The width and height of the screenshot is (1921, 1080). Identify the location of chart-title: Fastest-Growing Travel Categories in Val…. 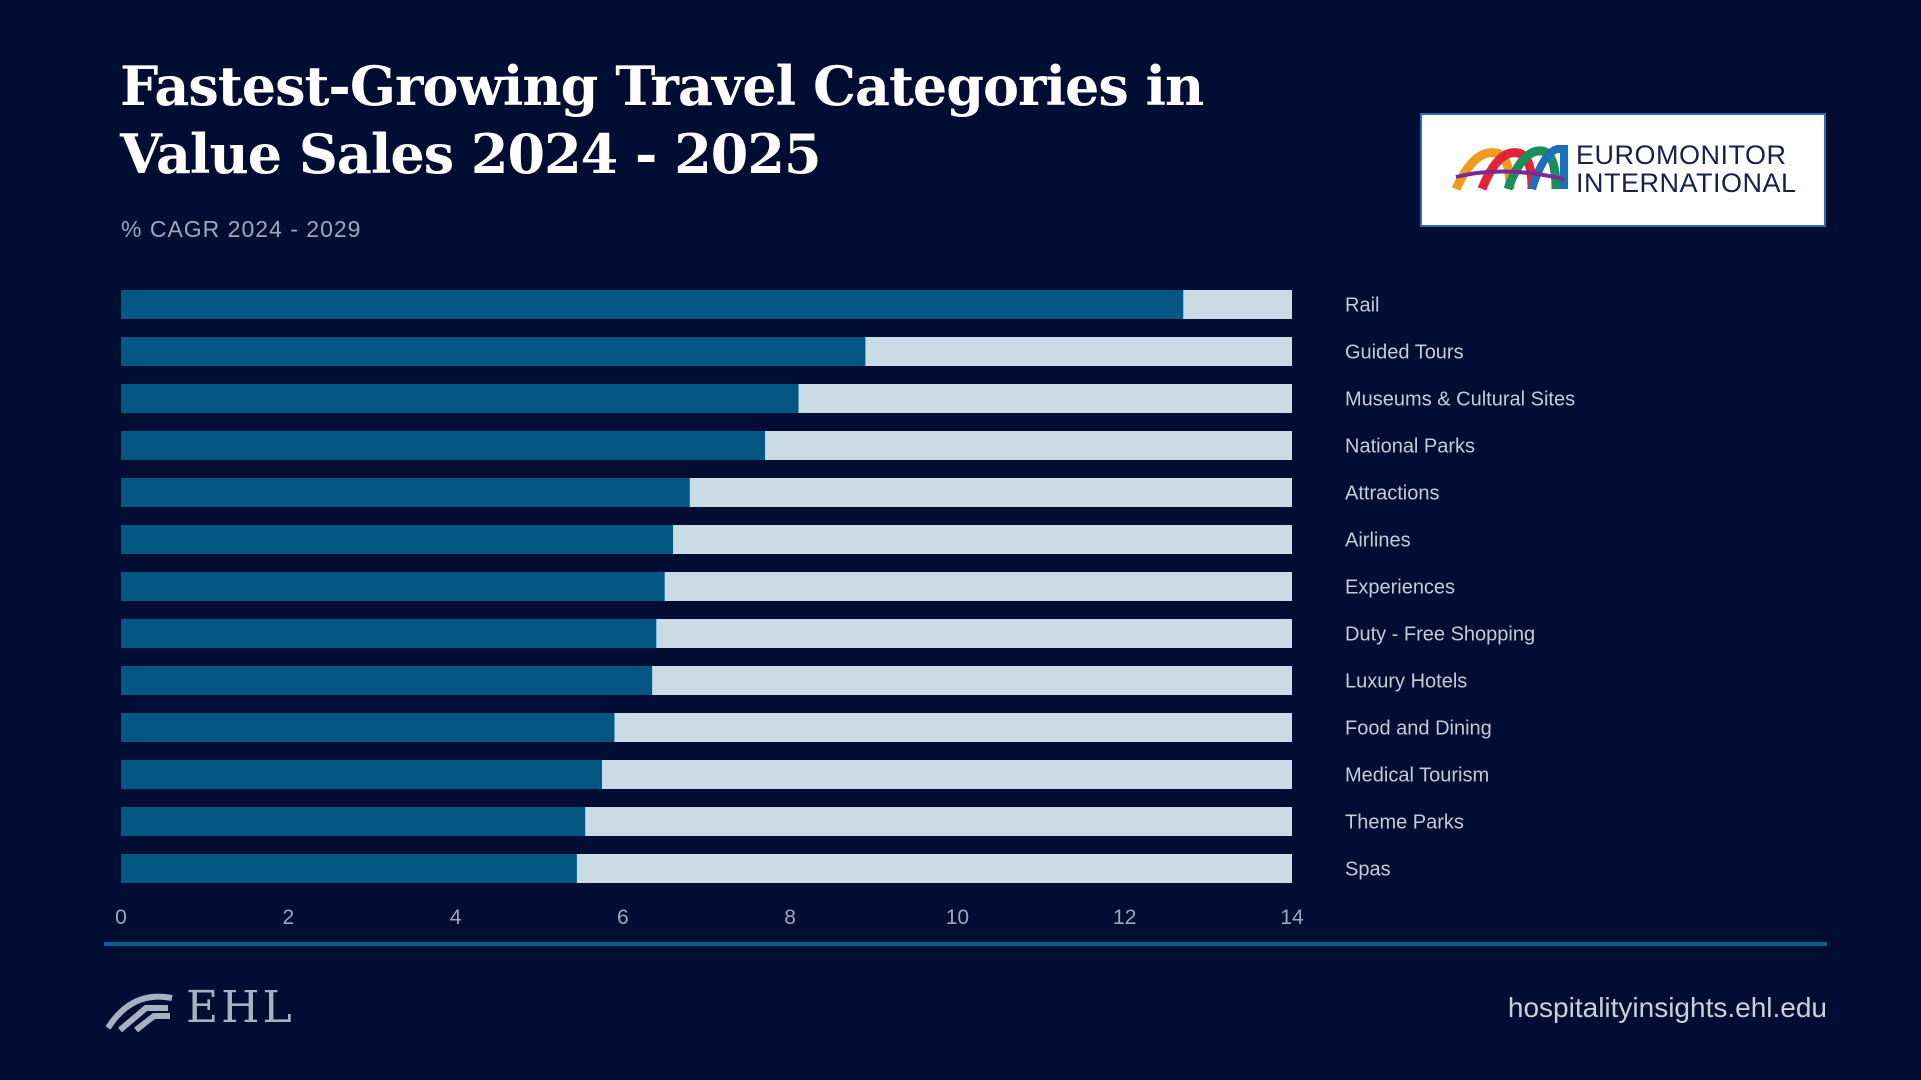
(662, 120).